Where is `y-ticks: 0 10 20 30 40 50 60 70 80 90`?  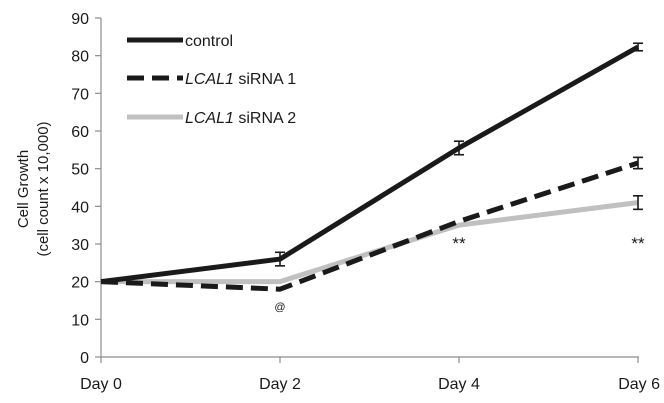 y-ticks: 0 10 20 30 40 50 60 70 80 90 is located at coordinates (86, 189).